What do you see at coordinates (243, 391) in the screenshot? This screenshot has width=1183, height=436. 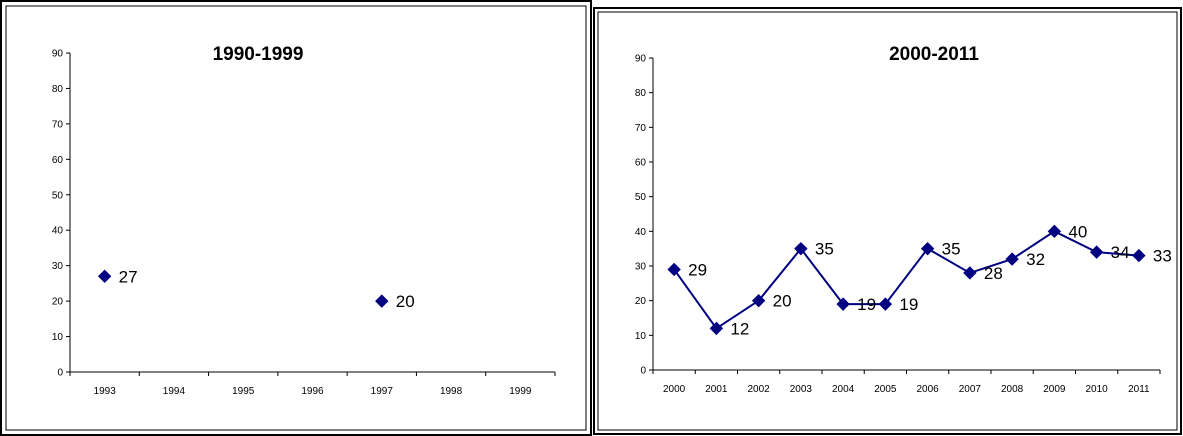 I see `x-tick-label: 1995` at bounding box center [243, 391].